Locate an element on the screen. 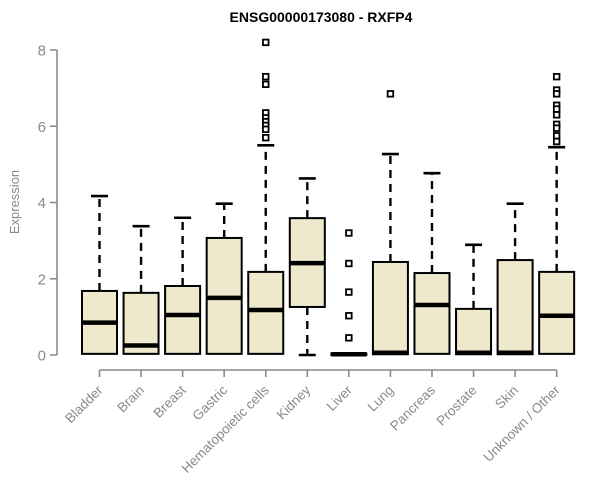 The width and height of the screenshot is (600, 500). box-kidney is located at coordinates (307, 267).